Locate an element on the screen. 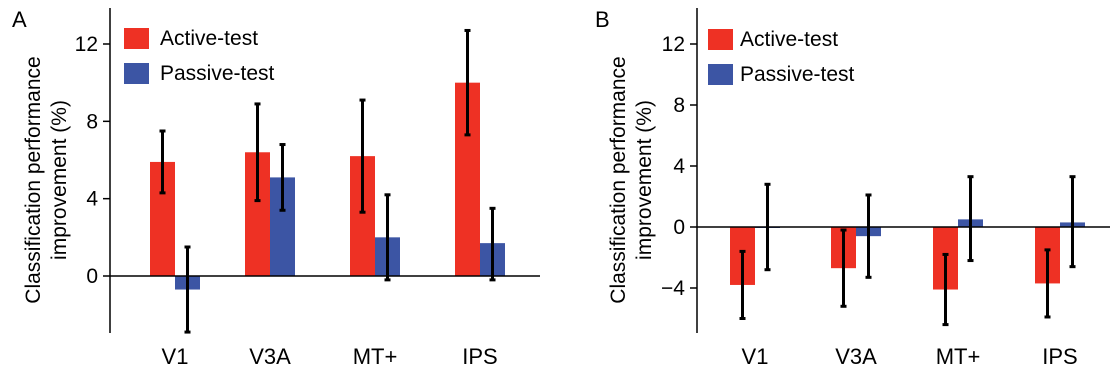 The width and height of the screenshot is (1115, 372). panel-letter: B is located at coordinates (602, 19).